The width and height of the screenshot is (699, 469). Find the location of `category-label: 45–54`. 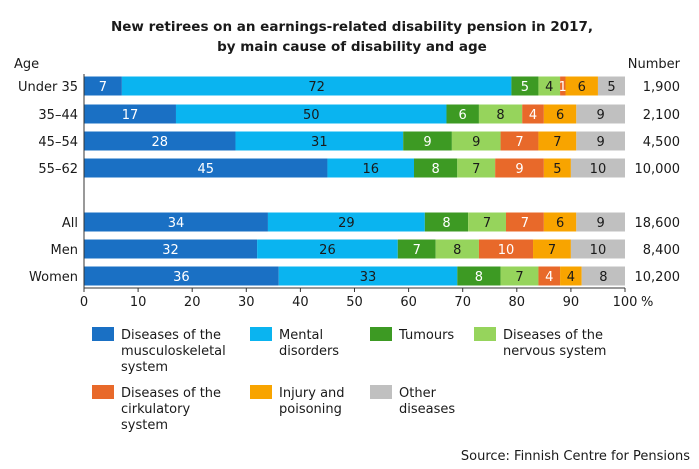

category-label: 45–54 is located at coordinates (58, 142).